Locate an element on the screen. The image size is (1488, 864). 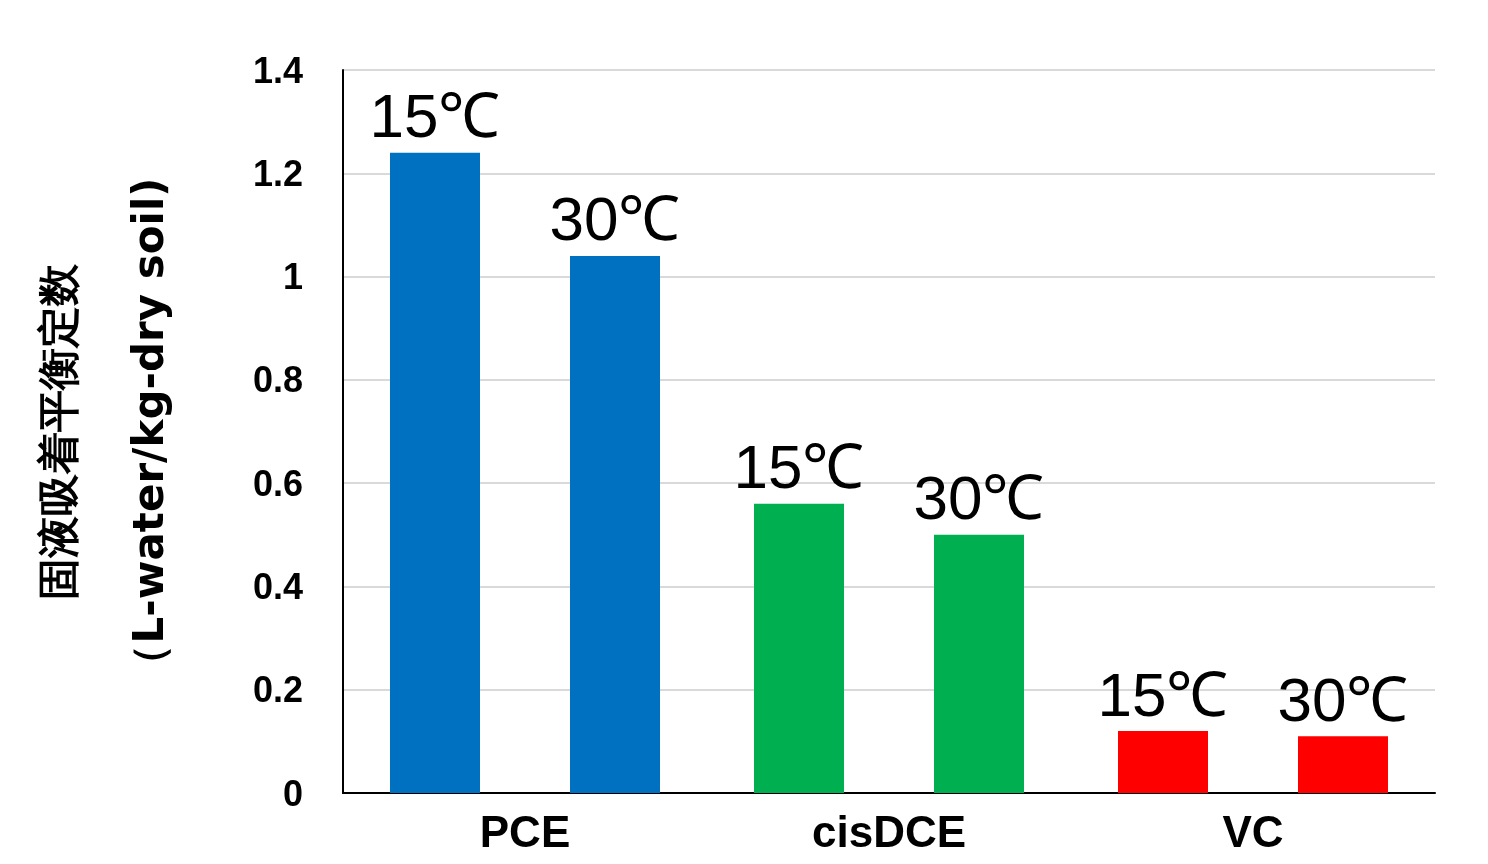
y-tick-label: 0 is located at coordinates (292, 793).